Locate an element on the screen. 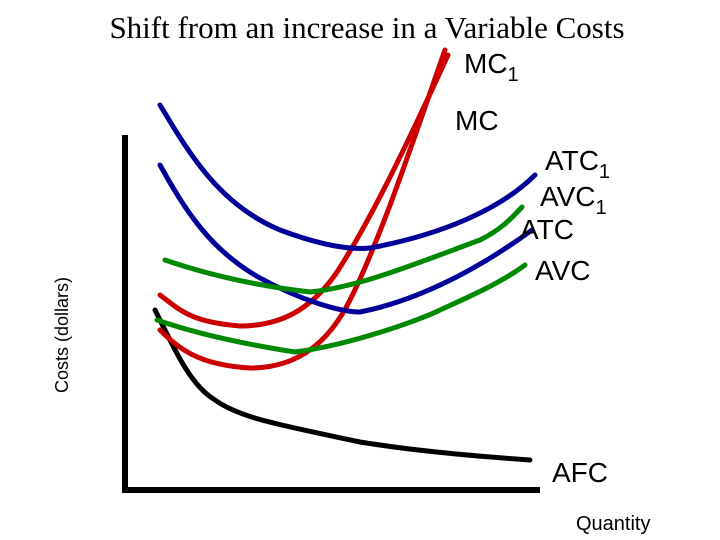 This screenshot has width=720, height=540. avc1-sub: 1 is located at coordinates (601, 208).